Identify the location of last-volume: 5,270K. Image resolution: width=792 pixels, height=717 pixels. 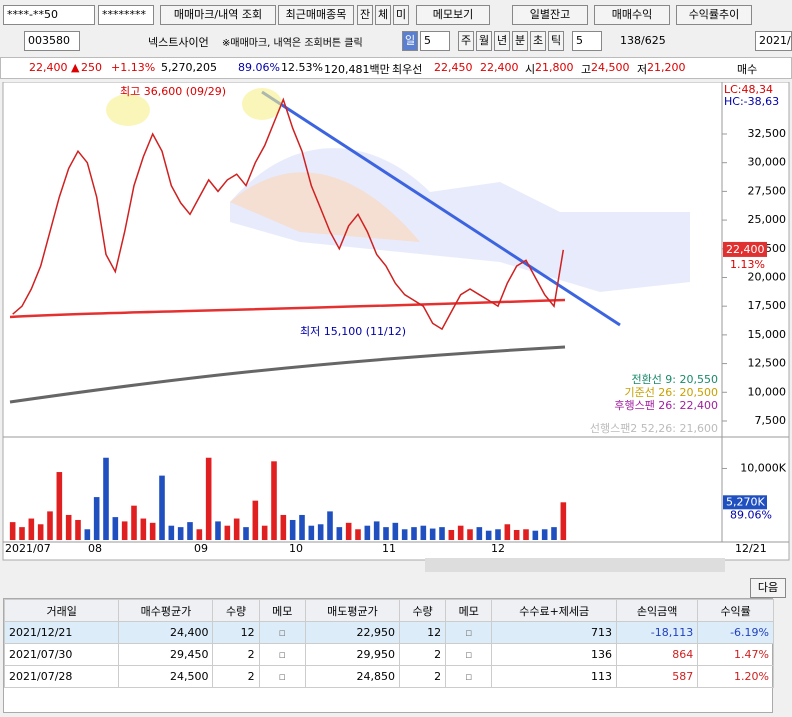
(745, 501).